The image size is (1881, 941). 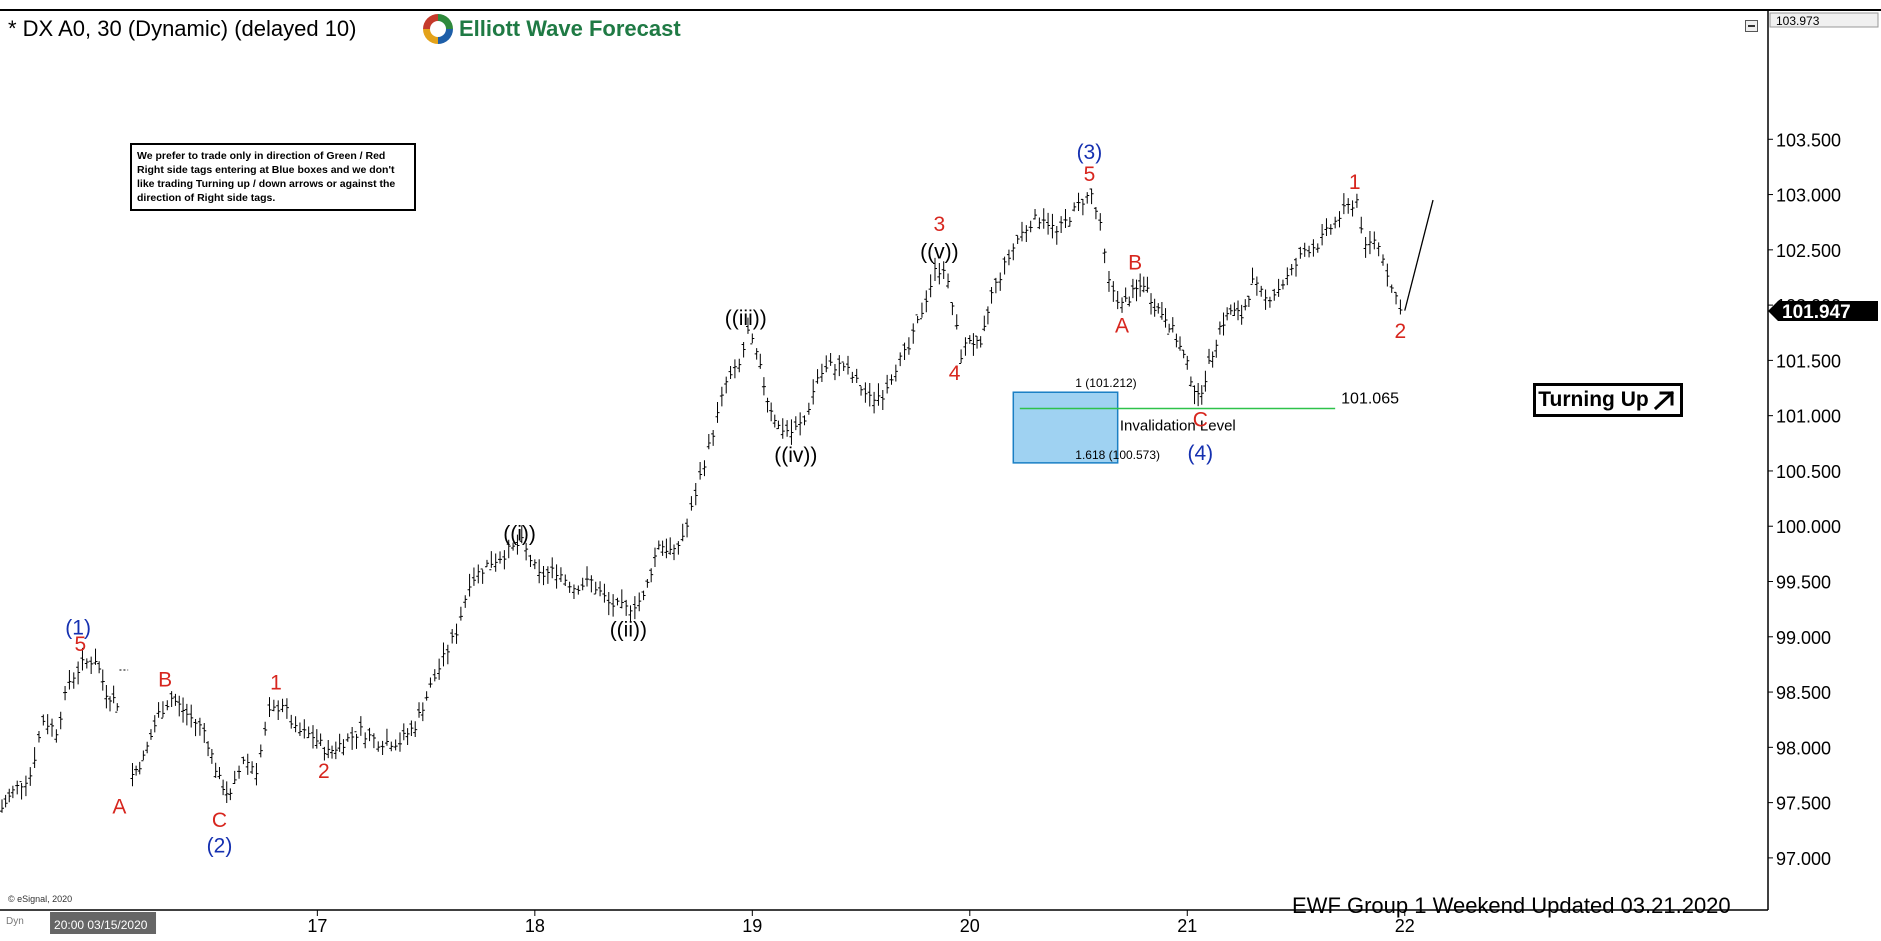 What do you see at coordinates (1808, 196) in the screenshot?
I see `price-tick-label: 103.000` at bounding box center [1808, 196].